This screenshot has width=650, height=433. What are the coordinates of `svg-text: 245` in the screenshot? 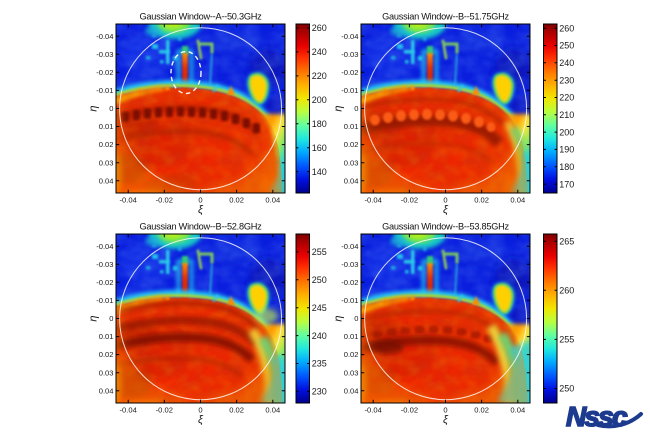 It's located at (319, 308).